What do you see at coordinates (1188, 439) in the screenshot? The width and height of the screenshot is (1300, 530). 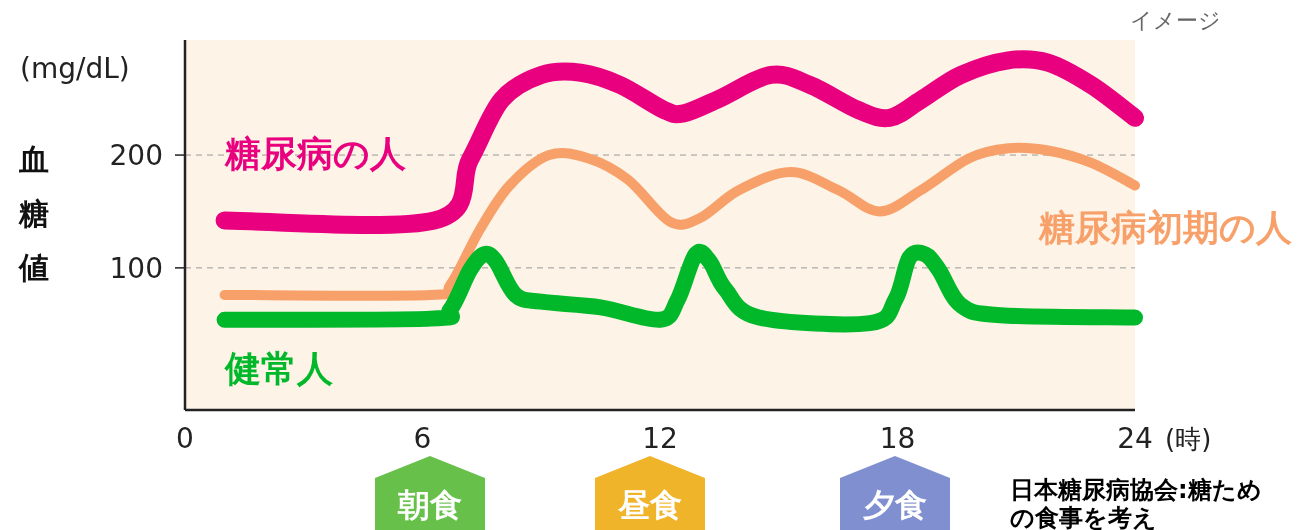 I see `x-axis-title: (時)` at bounding box center [1188, 439].